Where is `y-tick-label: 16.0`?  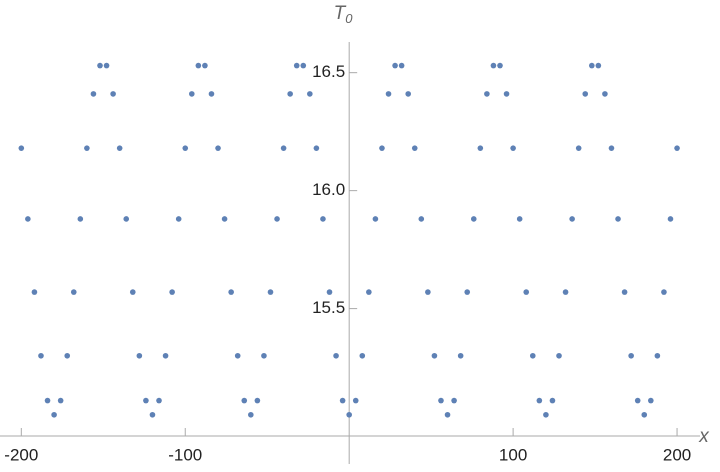 y-tick-label: 16.0 is located at coordinates (328, 189).